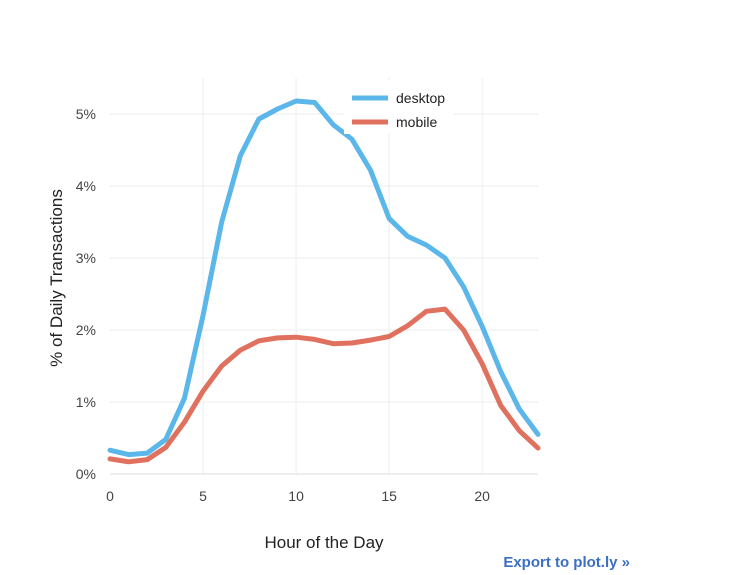 The width and height of the screenshot is (750, 575). I want to click on legend-label-mobile: mobile, so click(416, 122).